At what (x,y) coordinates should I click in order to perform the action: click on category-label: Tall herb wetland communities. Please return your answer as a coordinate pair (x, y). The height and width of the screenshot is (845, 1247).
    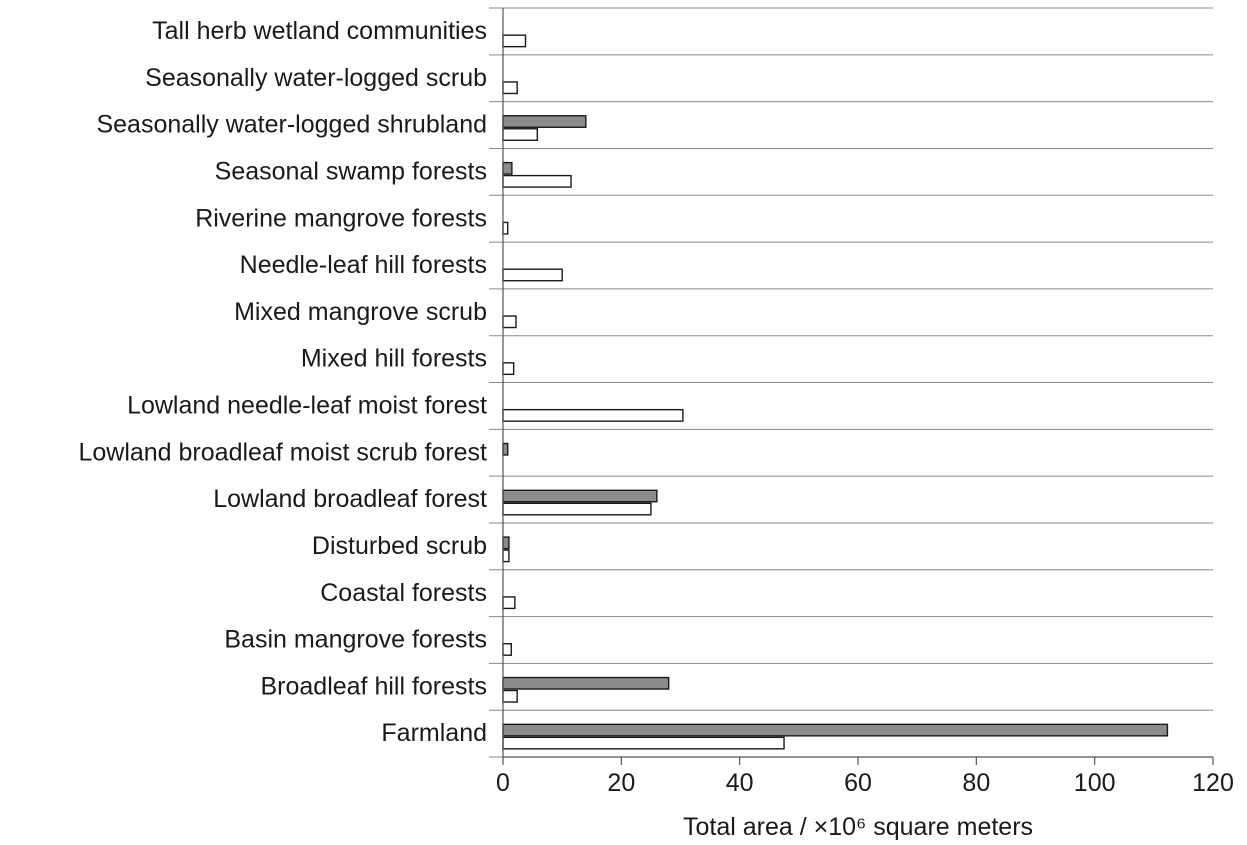
    Looking at the image, I should click on (319, 31).